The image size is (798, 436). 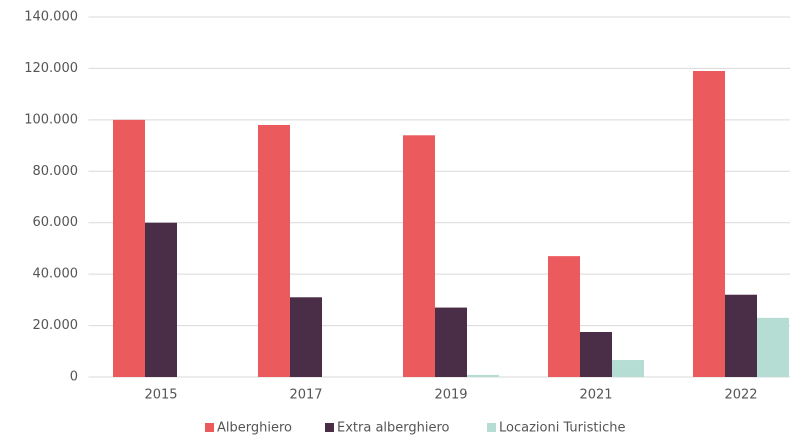 What do you see at coordinates (56, 171) in the screenshot?
I see `y-tick-label: 80.000` at bounding box center [56, 171].